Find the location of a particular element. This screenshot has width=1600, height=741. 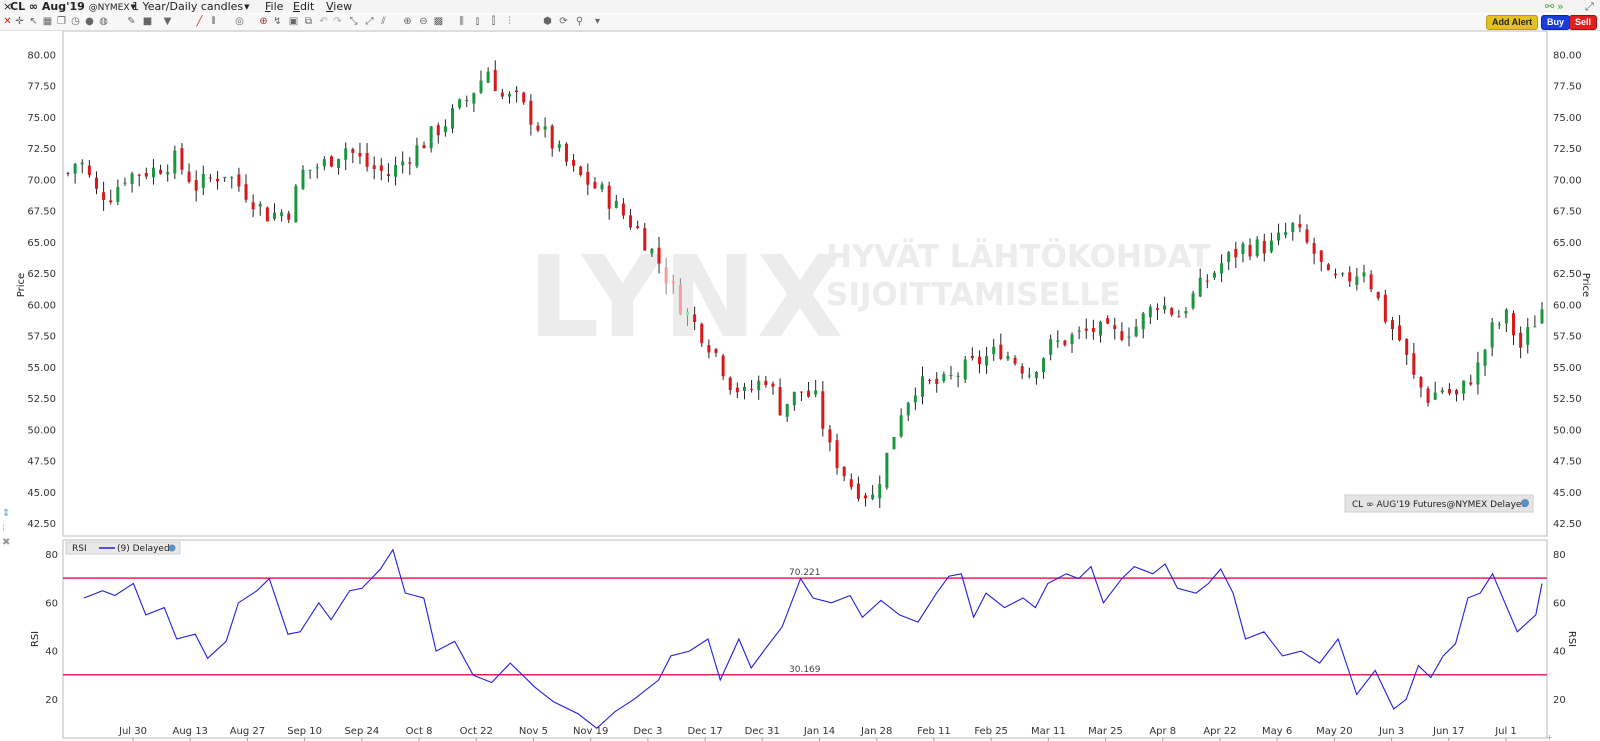

annotation-icon: ✎ is located at coordinates (131, 21).